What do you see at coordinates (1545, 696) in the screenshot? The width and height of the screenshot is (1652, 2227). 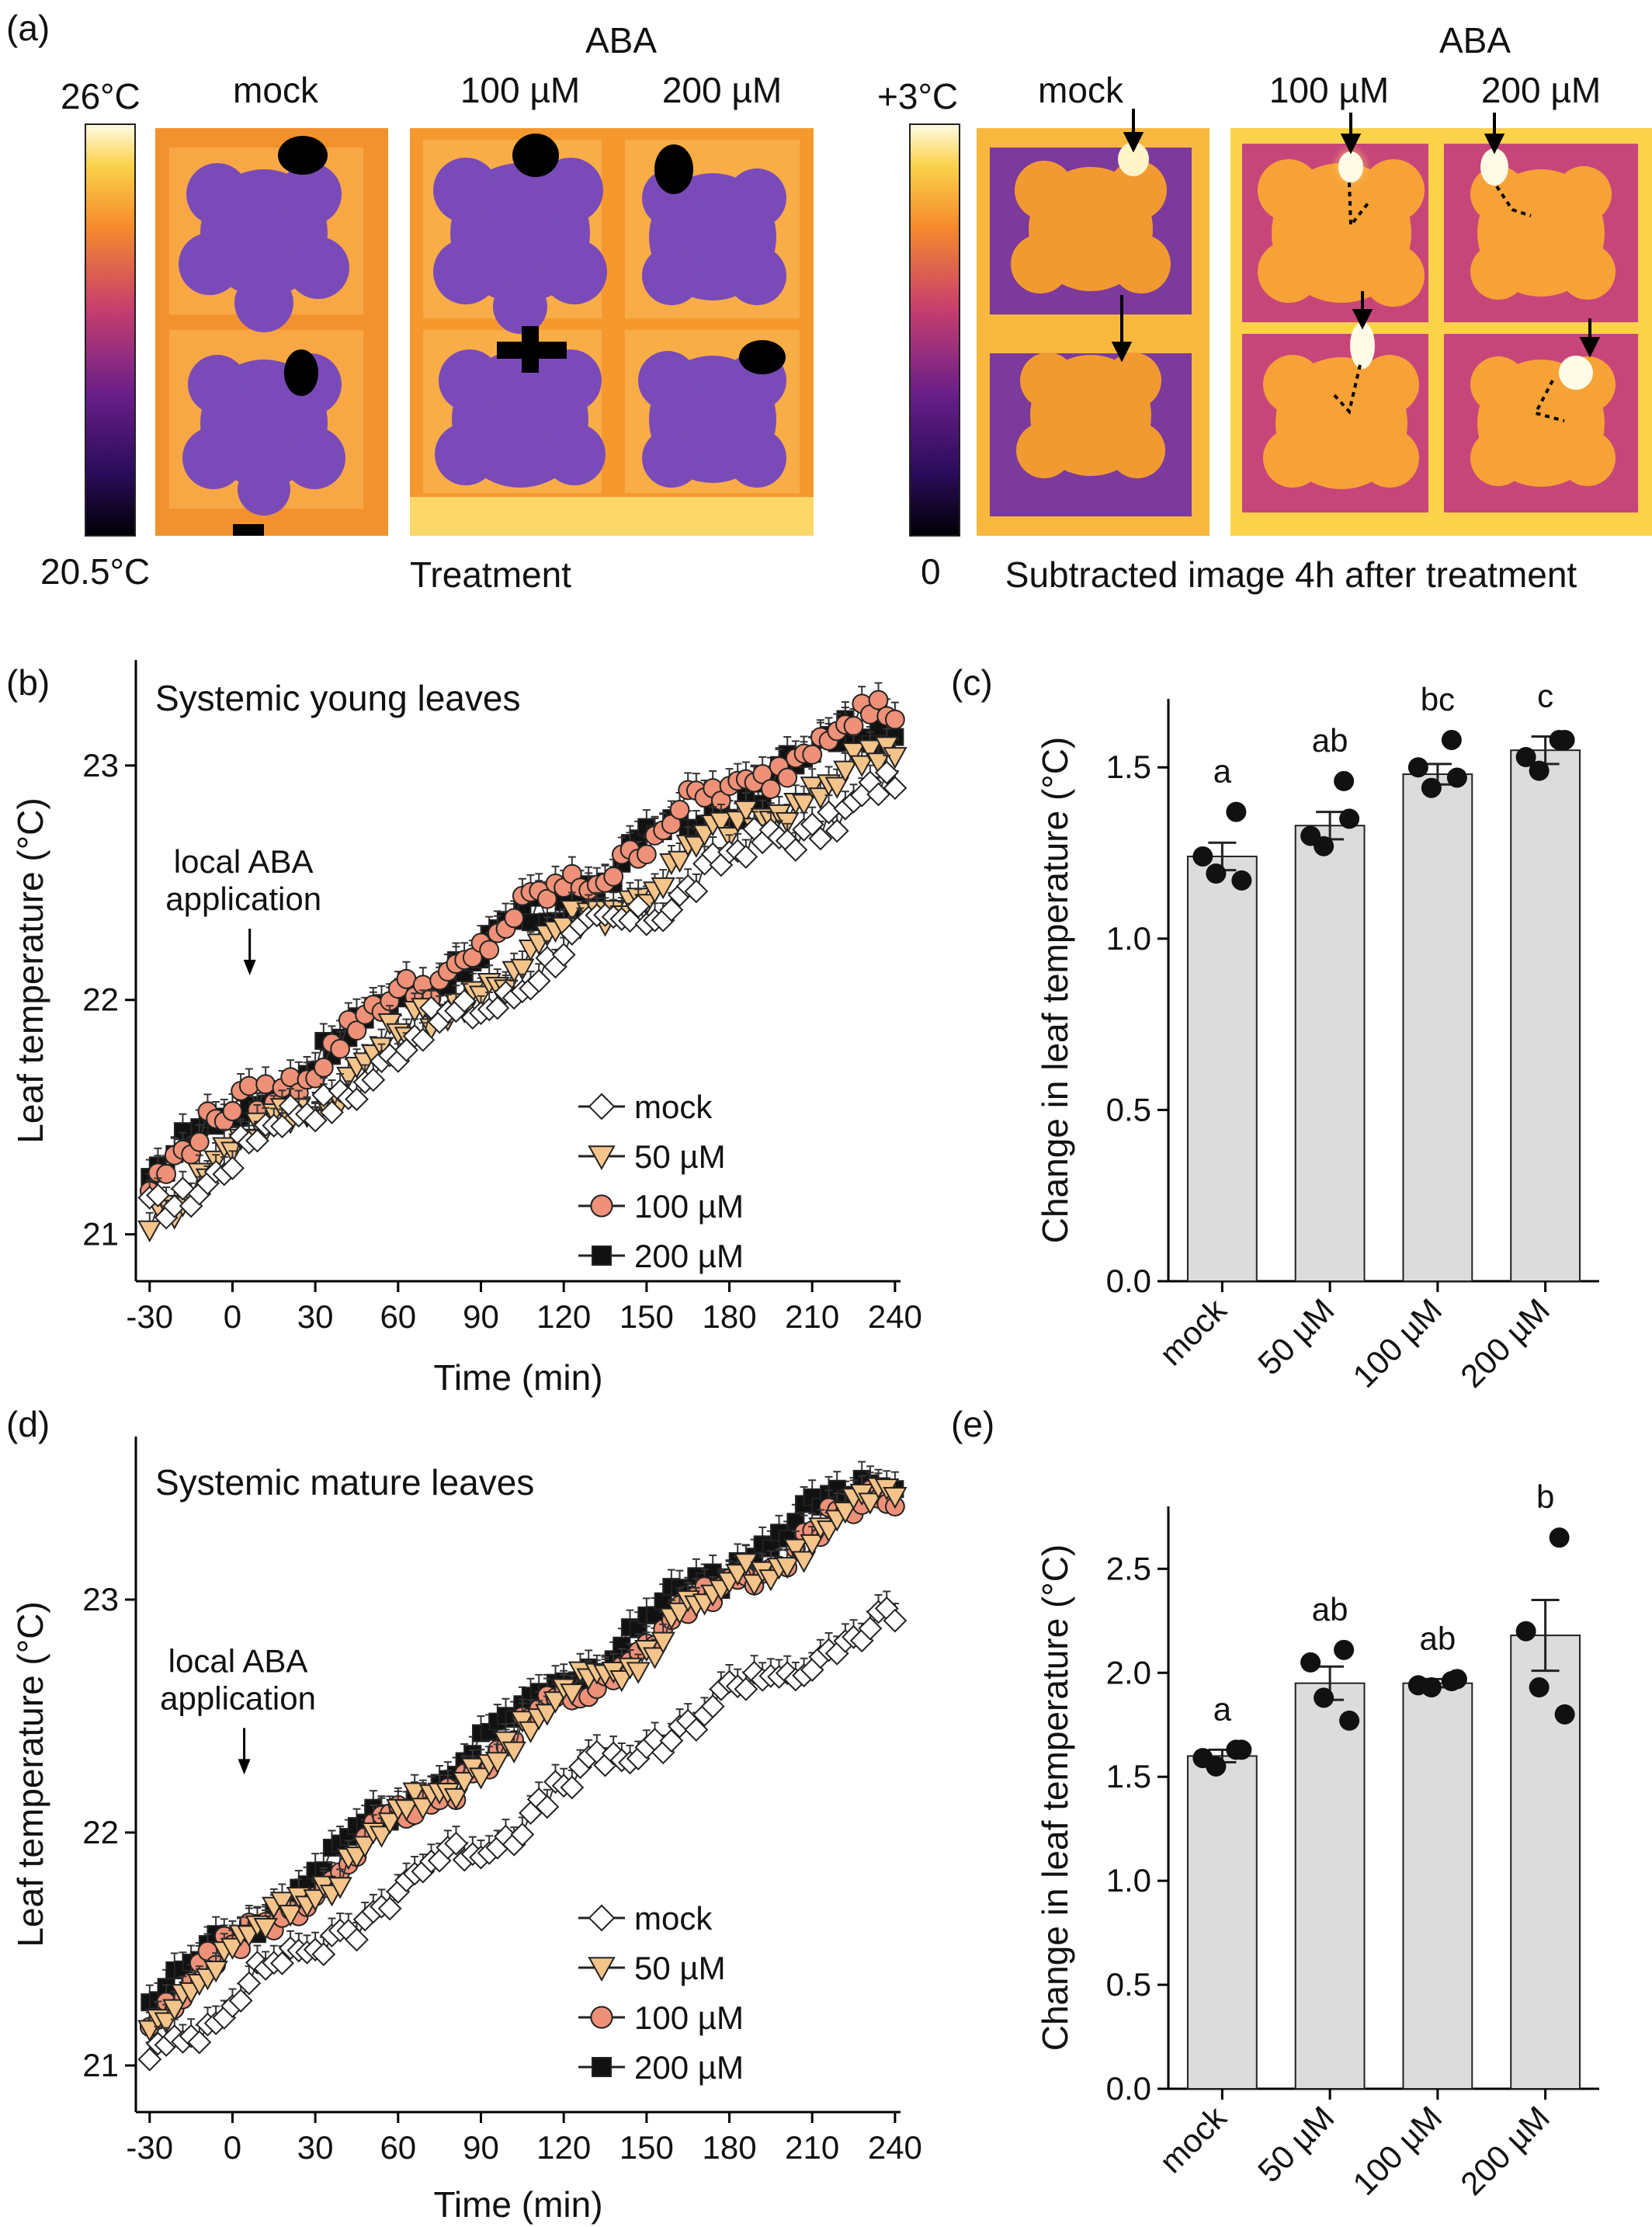 I see `significance-letter: c` at bounding box center [1545, 696].